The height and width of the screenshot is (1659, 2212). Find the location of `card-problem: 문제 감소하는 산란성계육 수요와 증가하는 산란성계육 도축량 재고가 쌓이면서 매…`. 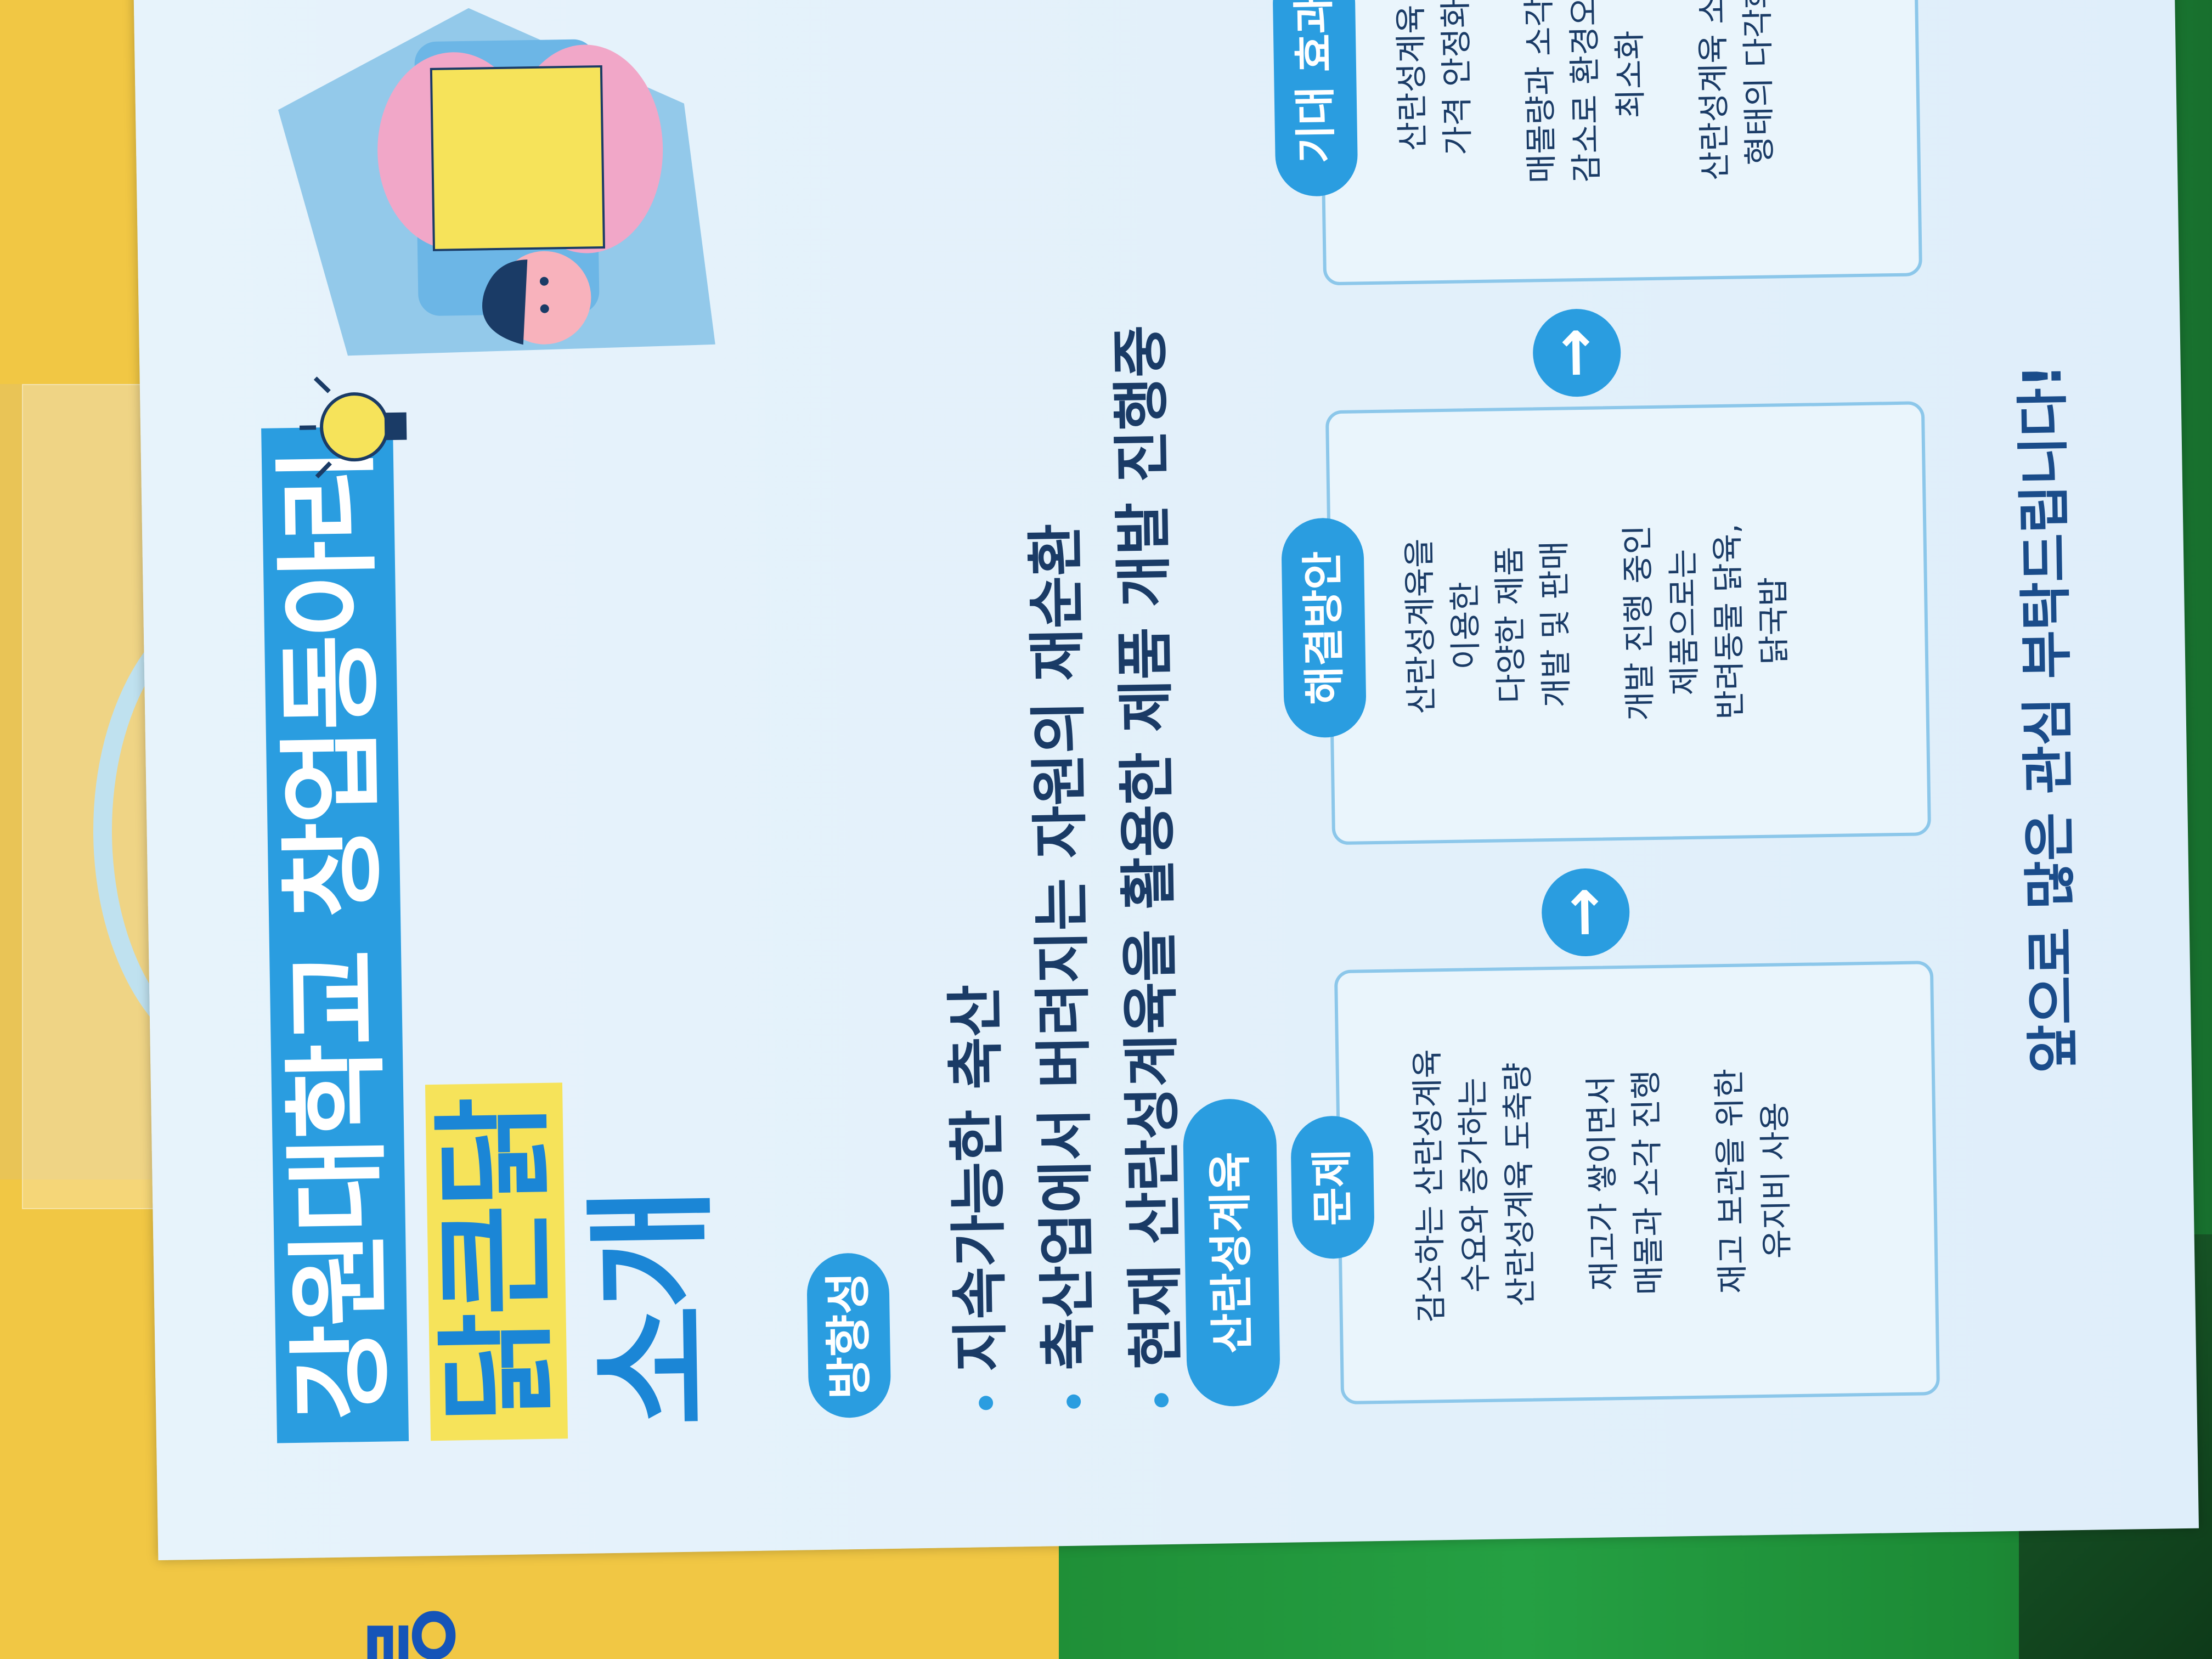

card-problem: 문제 감소하는 산란성계육 수요와 증가하는 산란성계육 도축량 재고가 쌓이면서 매… is located at coordinates (1615, 1183).